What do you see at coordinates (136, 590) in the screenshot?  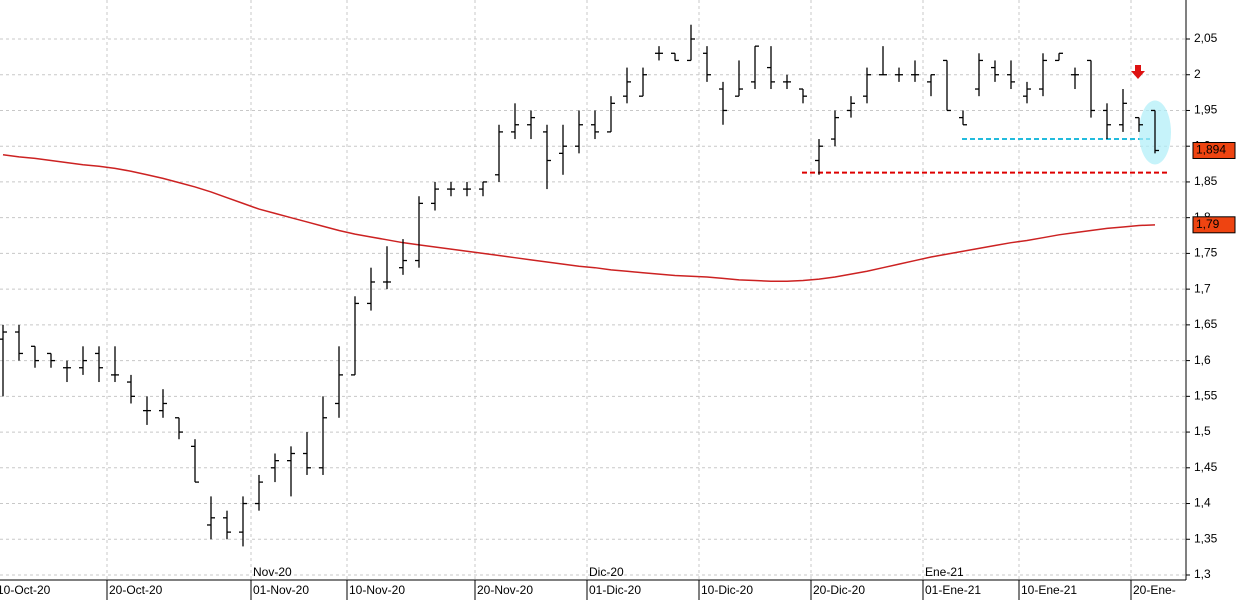 I see `x-tick-label: 20-Oct-20` at bounding box center [136, 590].